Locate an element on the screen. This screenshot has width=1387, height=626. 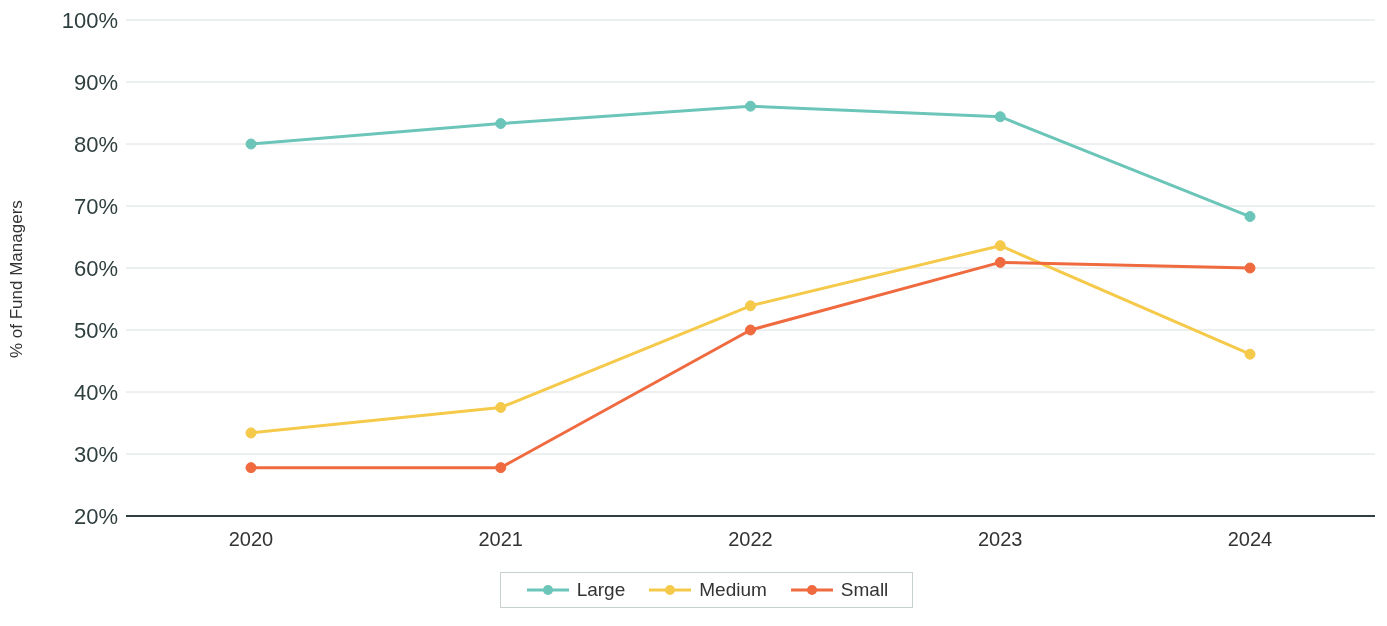
y-axis-title: % of Fund Managers is located at coordinates (17, 279).